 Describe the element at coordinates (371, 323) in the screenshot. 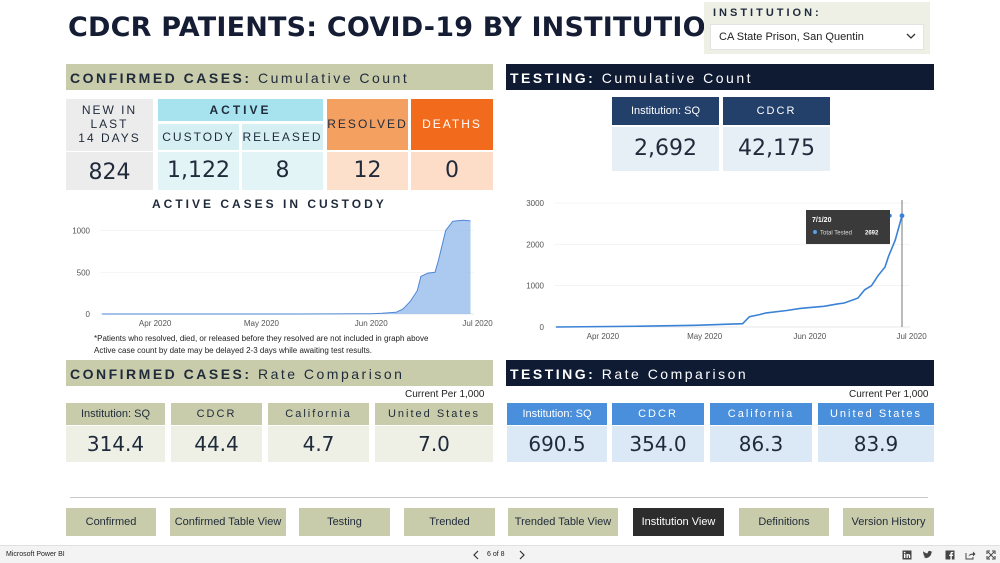

I see `active-chart-x-tick: Jun 2020` at that location.